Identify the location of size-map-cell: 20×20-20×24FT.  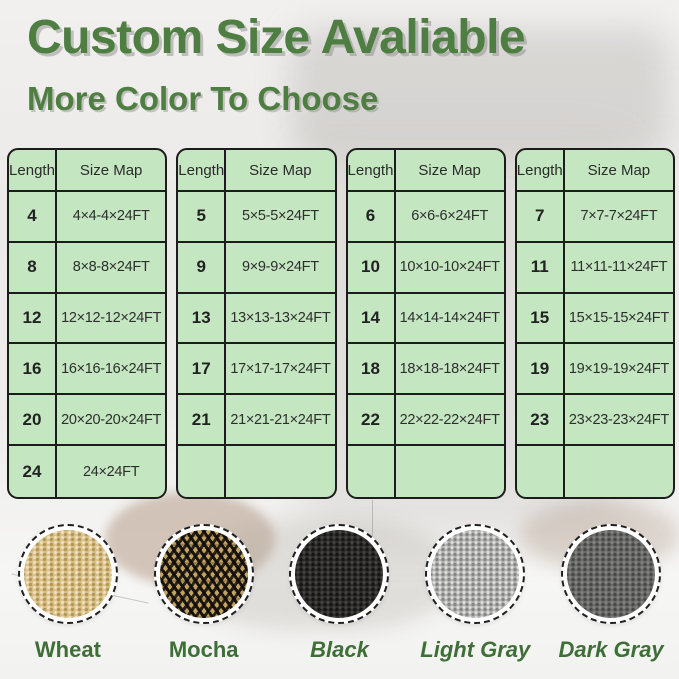
(111, 421).